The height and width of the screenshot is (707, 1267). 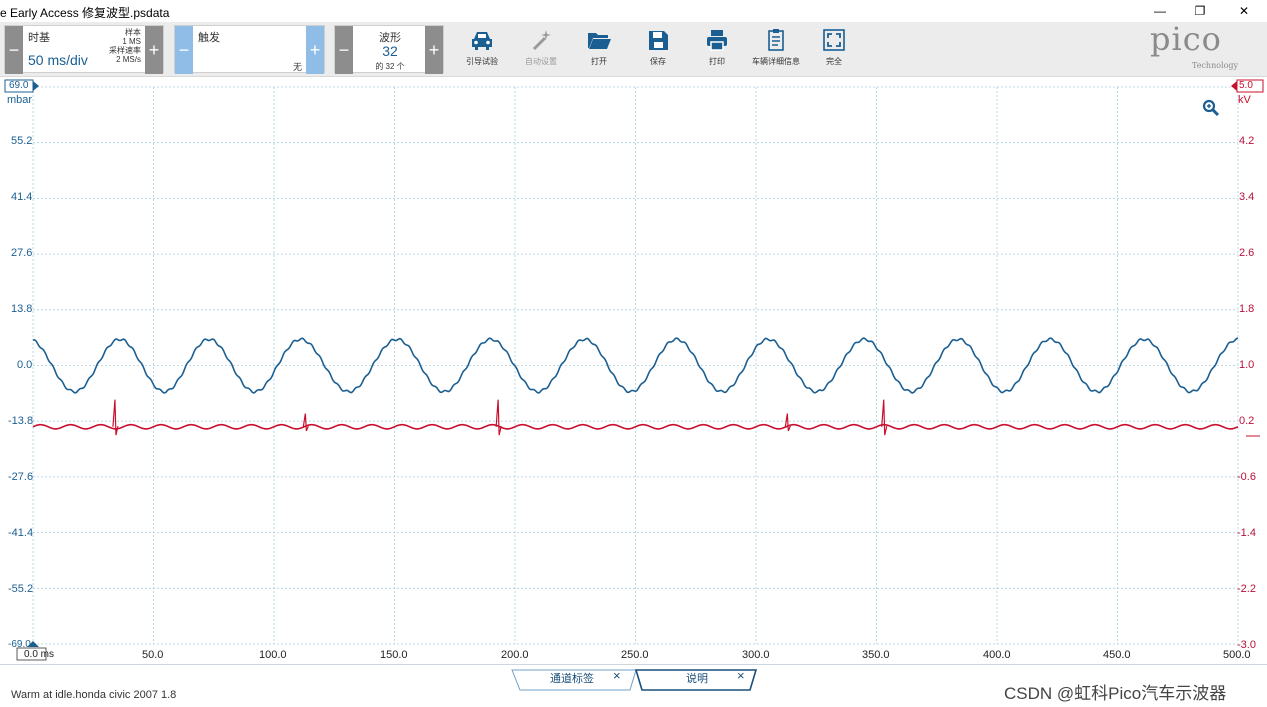 I want to click on rate-value: 2 MS/s, so click(x=128, y=59).